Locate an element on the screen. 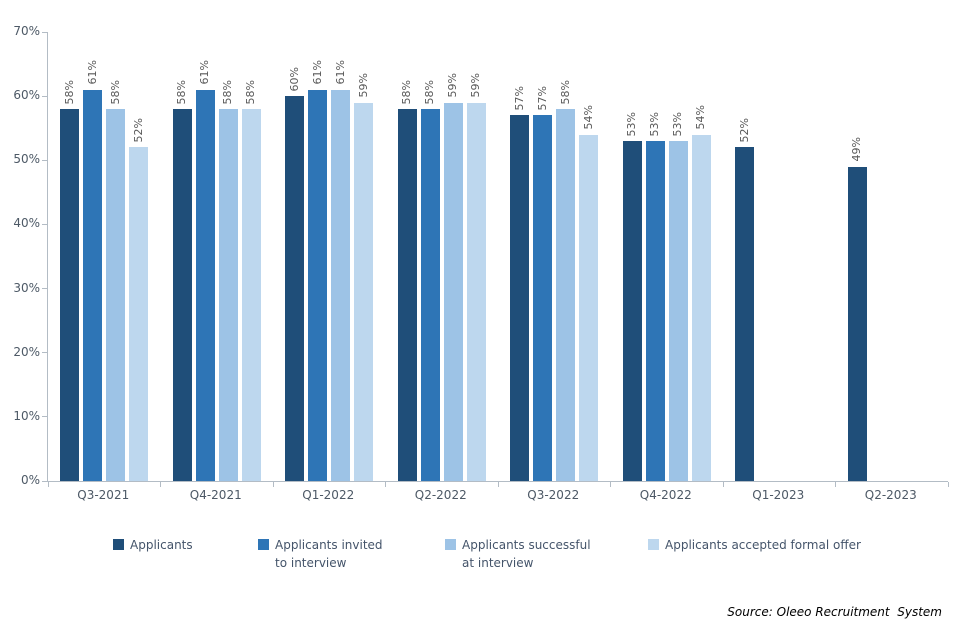 Image resolution: width=960 pixels, height=640 pixels. legend-label-line: Applicants is located at coordinates (161, 545).